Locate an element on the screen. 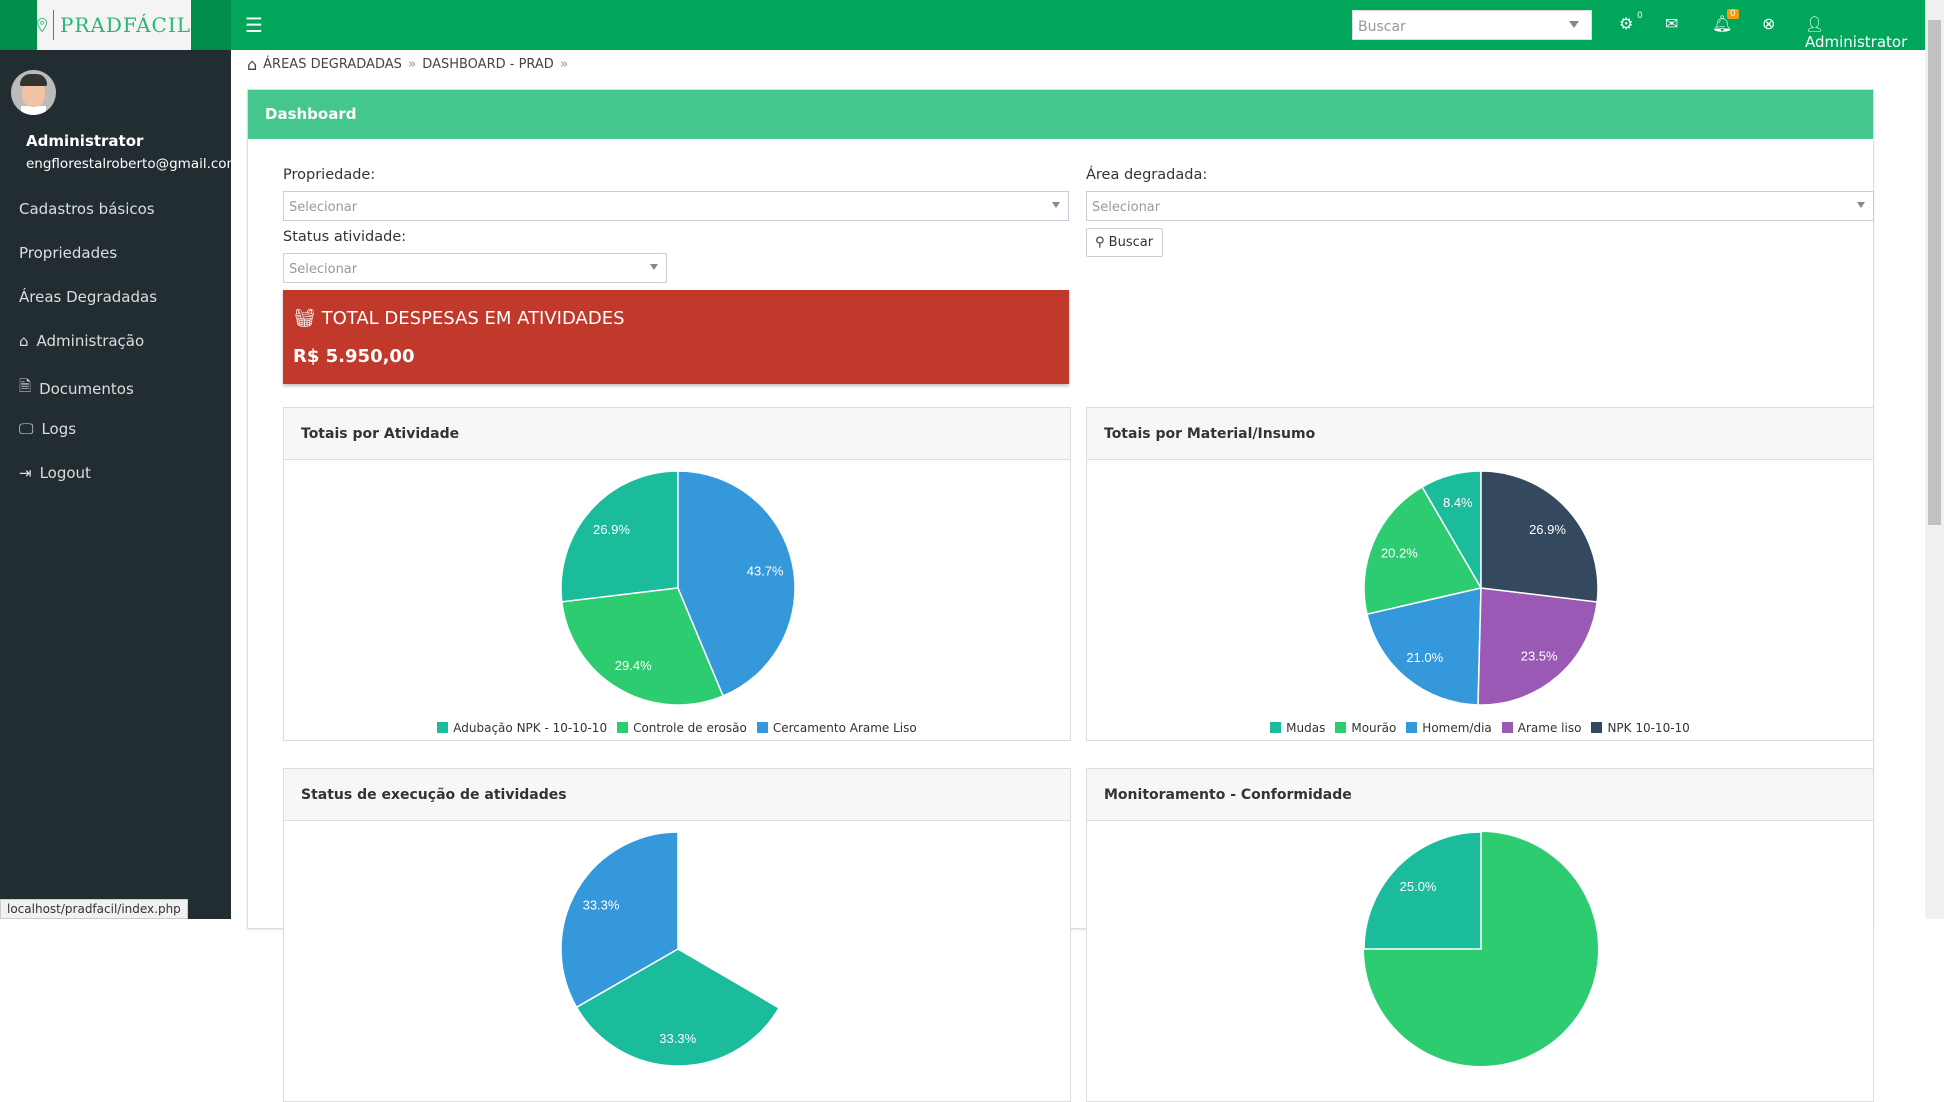 Image resolution: width=1944 pixels, height=1102 pixels. search-button: ⚲ Buscar is located at coordinates (1124, 242).